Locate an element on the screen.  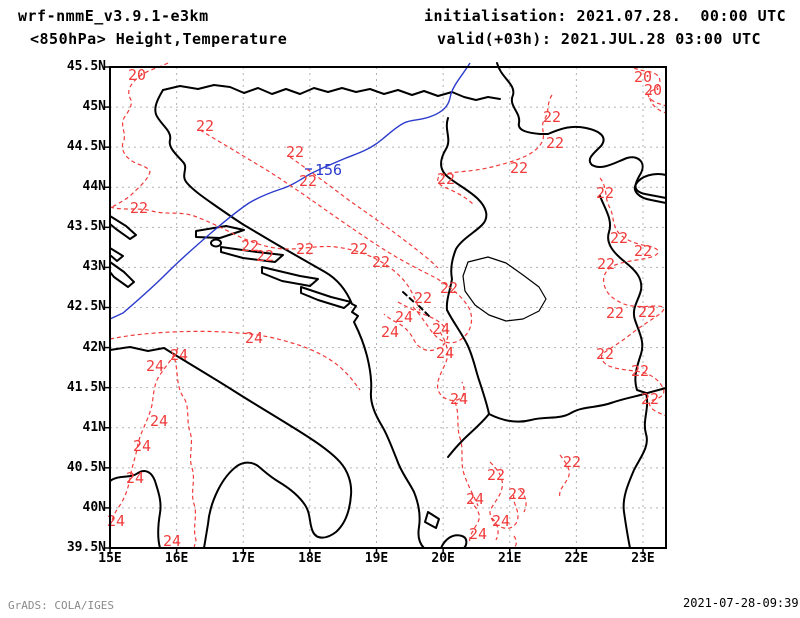
lon-tick-label: 16E is located at coordinates (176, 558).